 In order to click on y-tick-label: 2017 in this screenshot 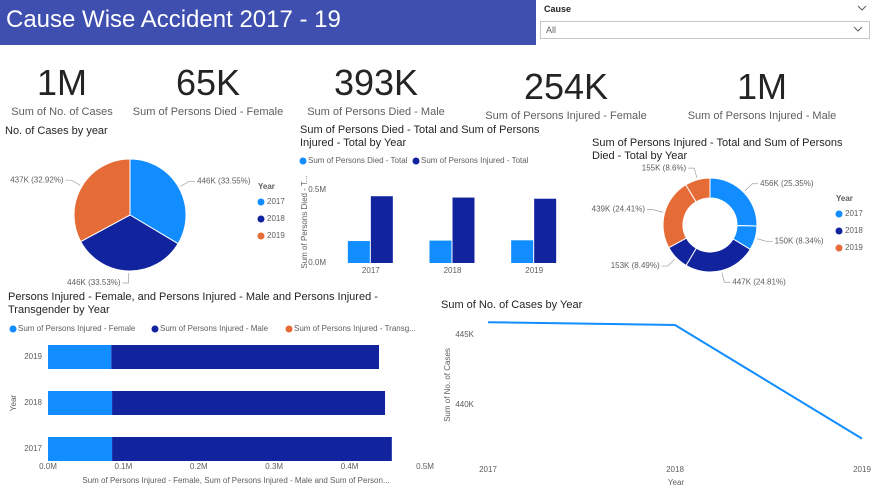, I will do `click(33, 448)`.